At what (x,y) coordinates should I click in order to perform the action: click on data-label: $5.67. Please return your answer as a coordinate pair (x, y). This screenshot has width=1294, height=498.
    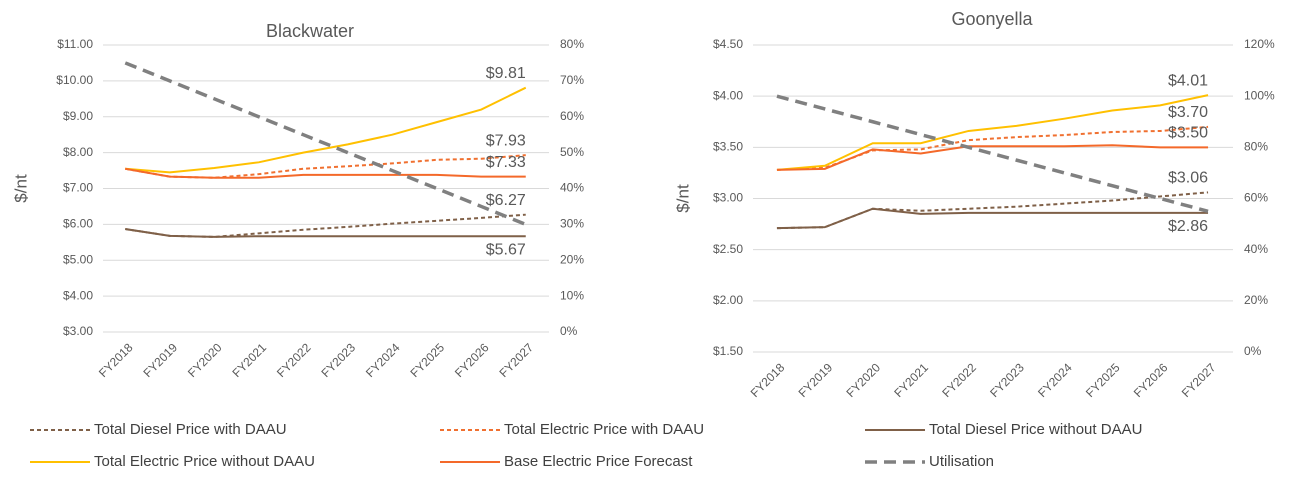
    Looking at the image, I should click on (506, 249).